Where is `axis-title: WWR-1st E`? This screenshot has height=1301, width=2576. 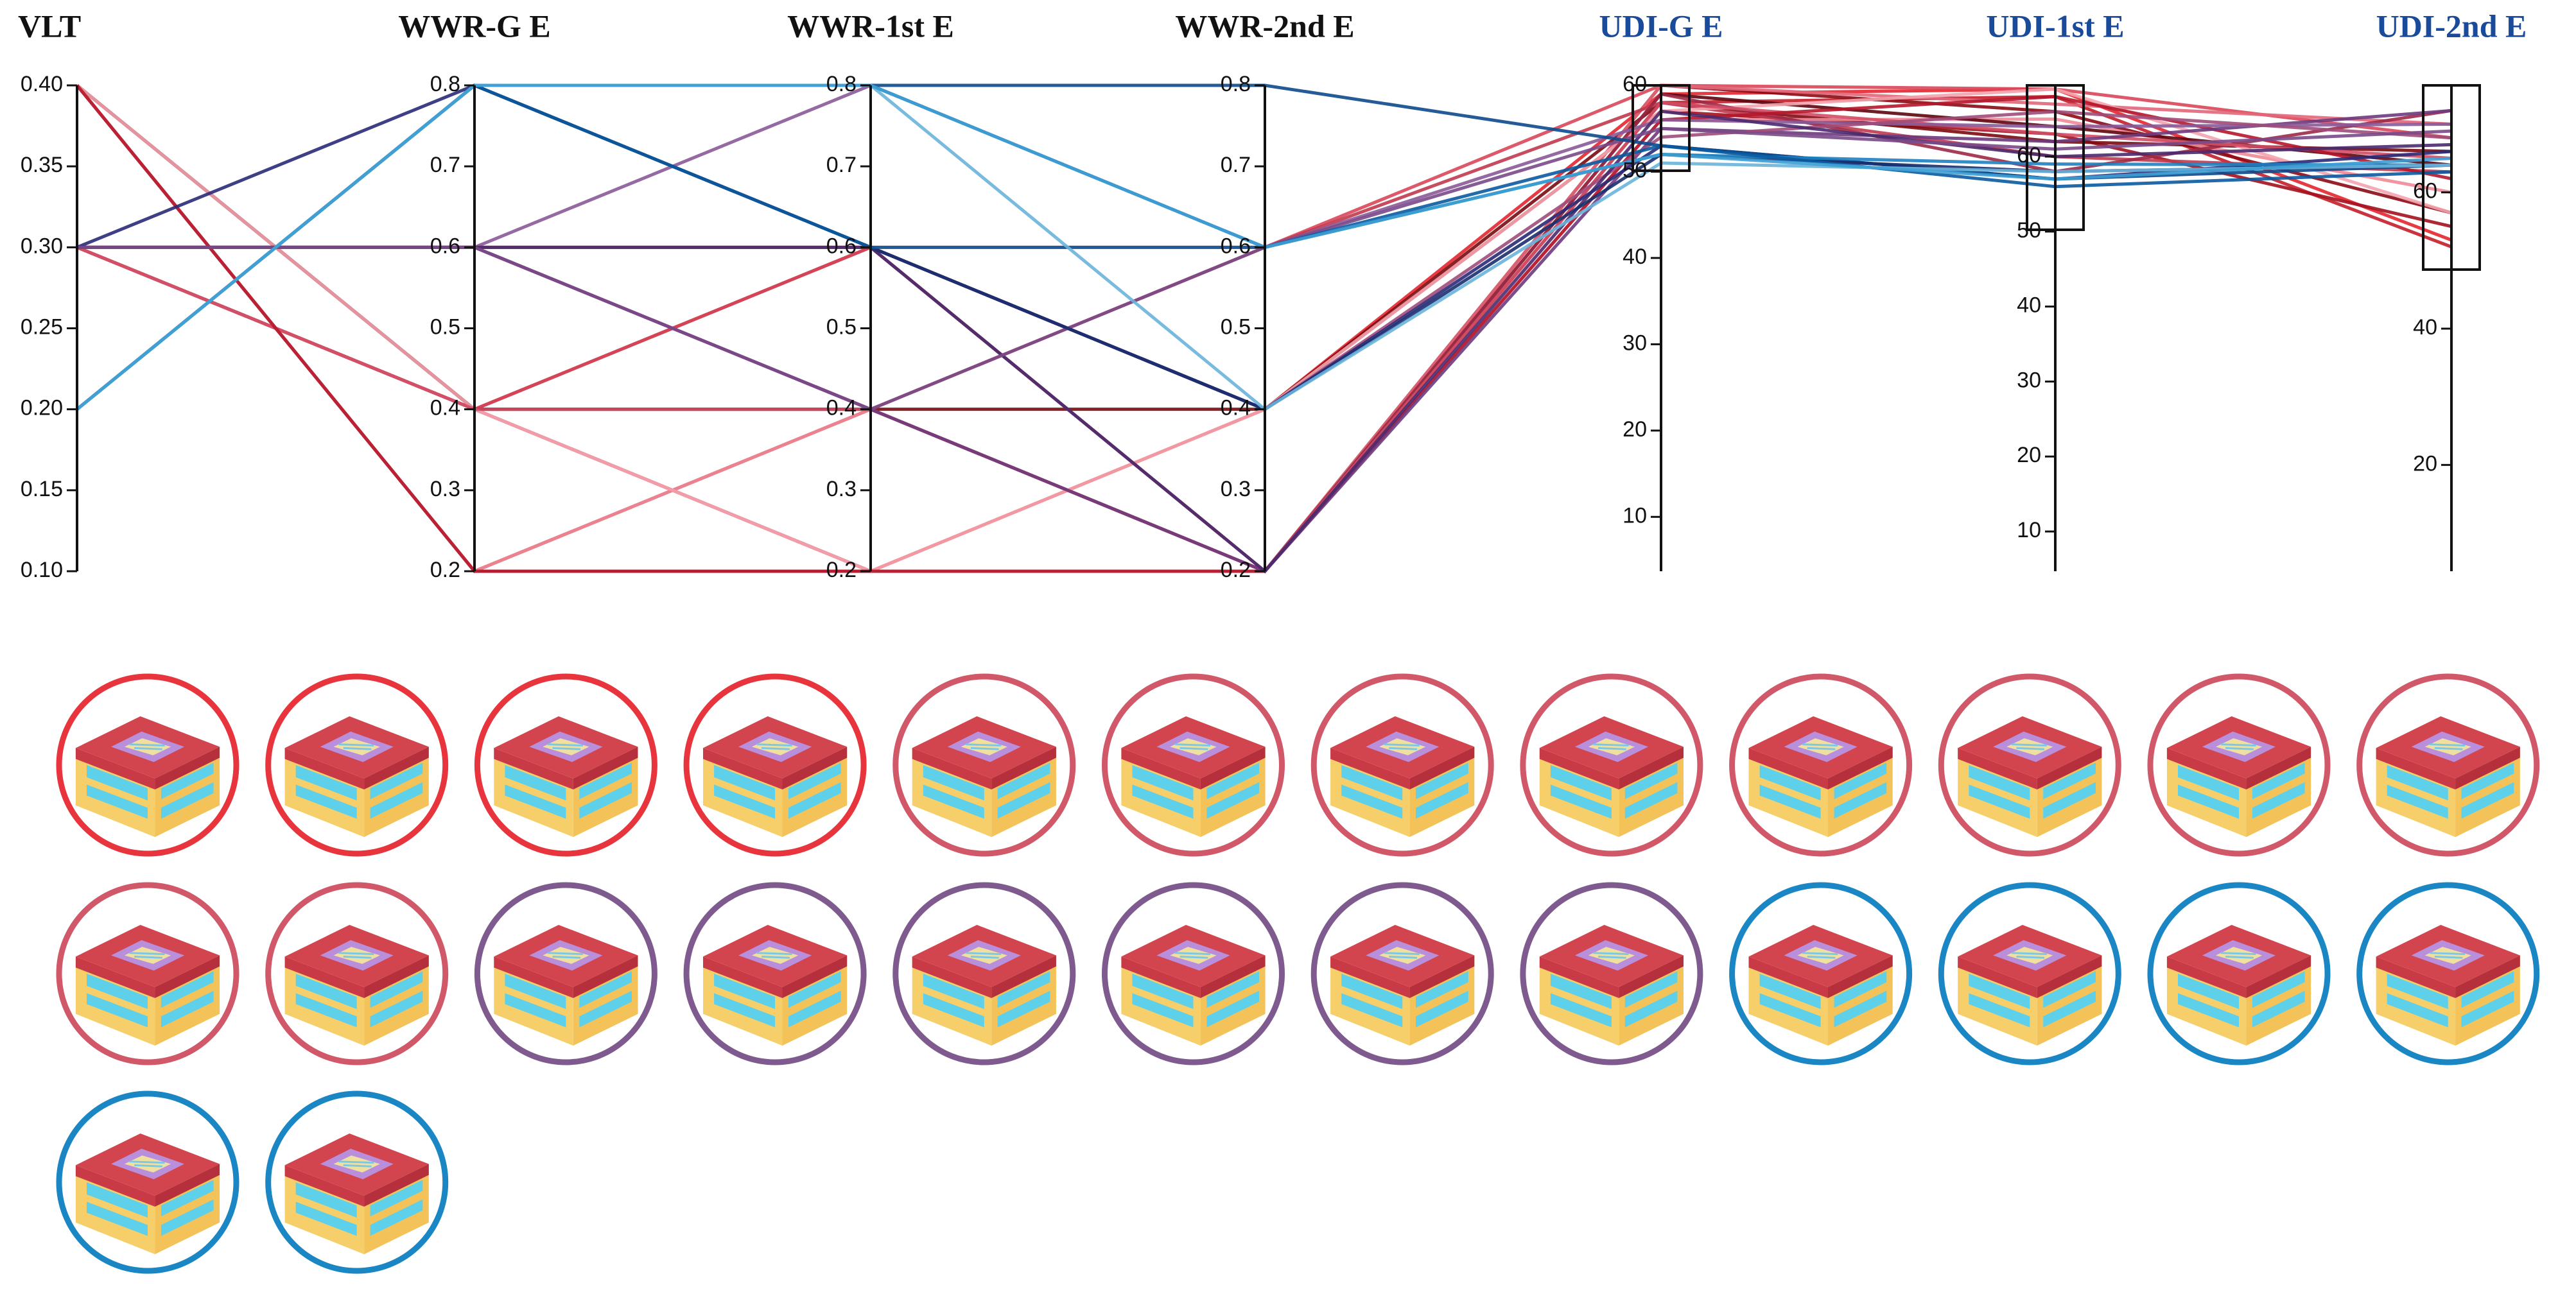
axis-title: WWR-1st E is located at coordinates (870, 26).